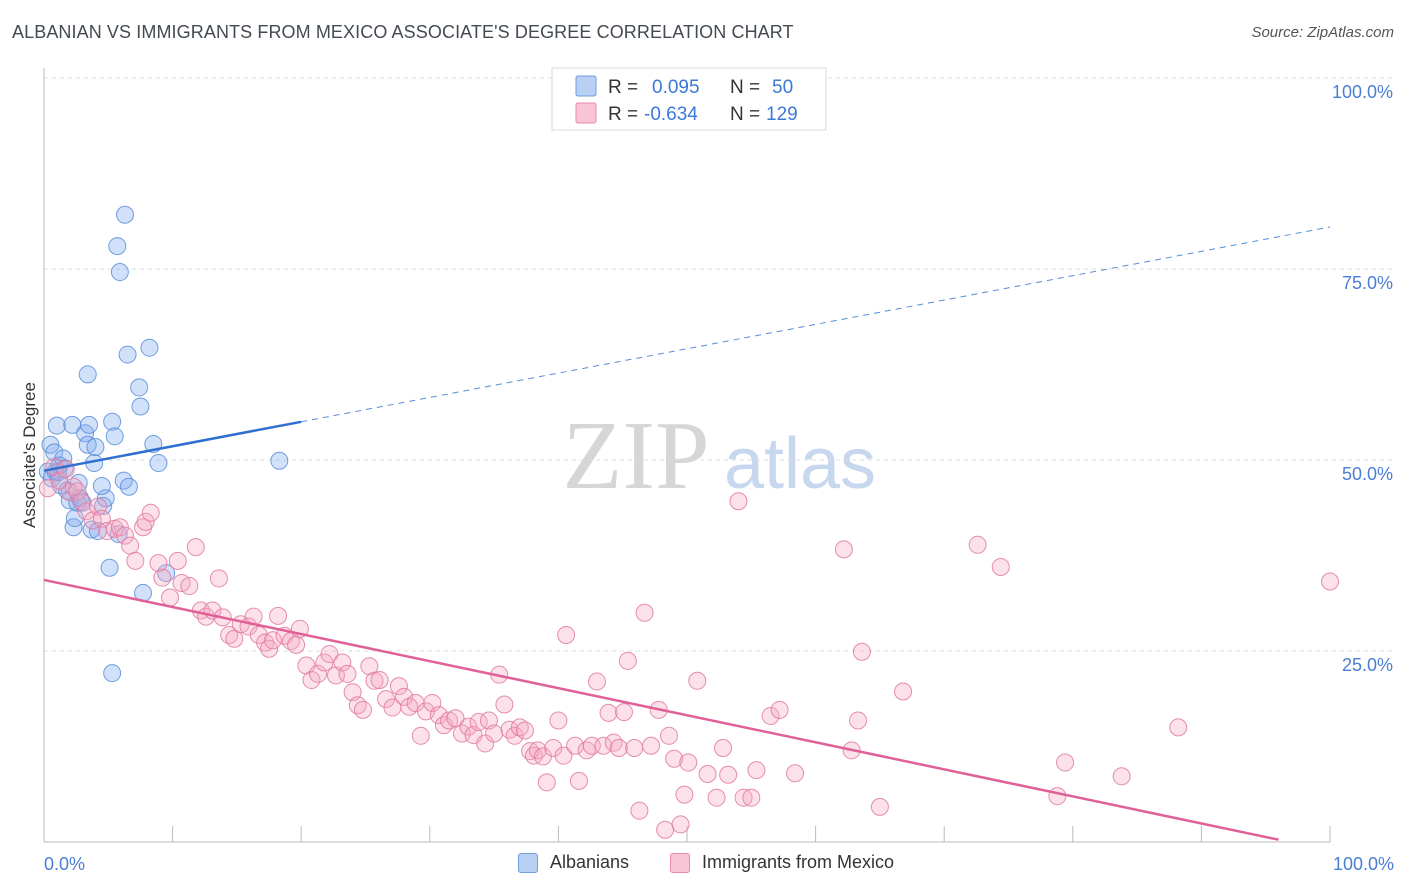 The width and height of the screenshot is (1406, 892). What do you see at coordinates (745, 114) in the screenshot?
I see `legend-n-label-2: N =` at bounding box center [745, 114].